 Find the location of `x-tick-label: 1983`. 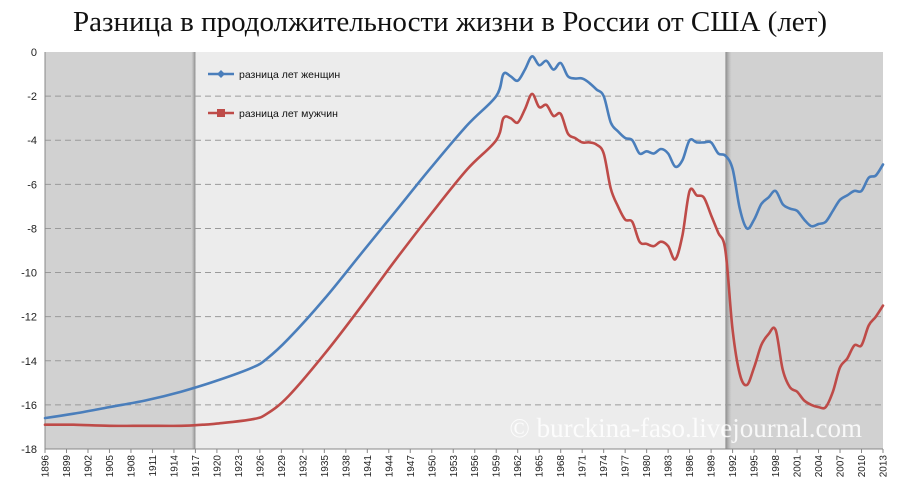

x-tick-label: 1983 is located at coordinates (669, 466).